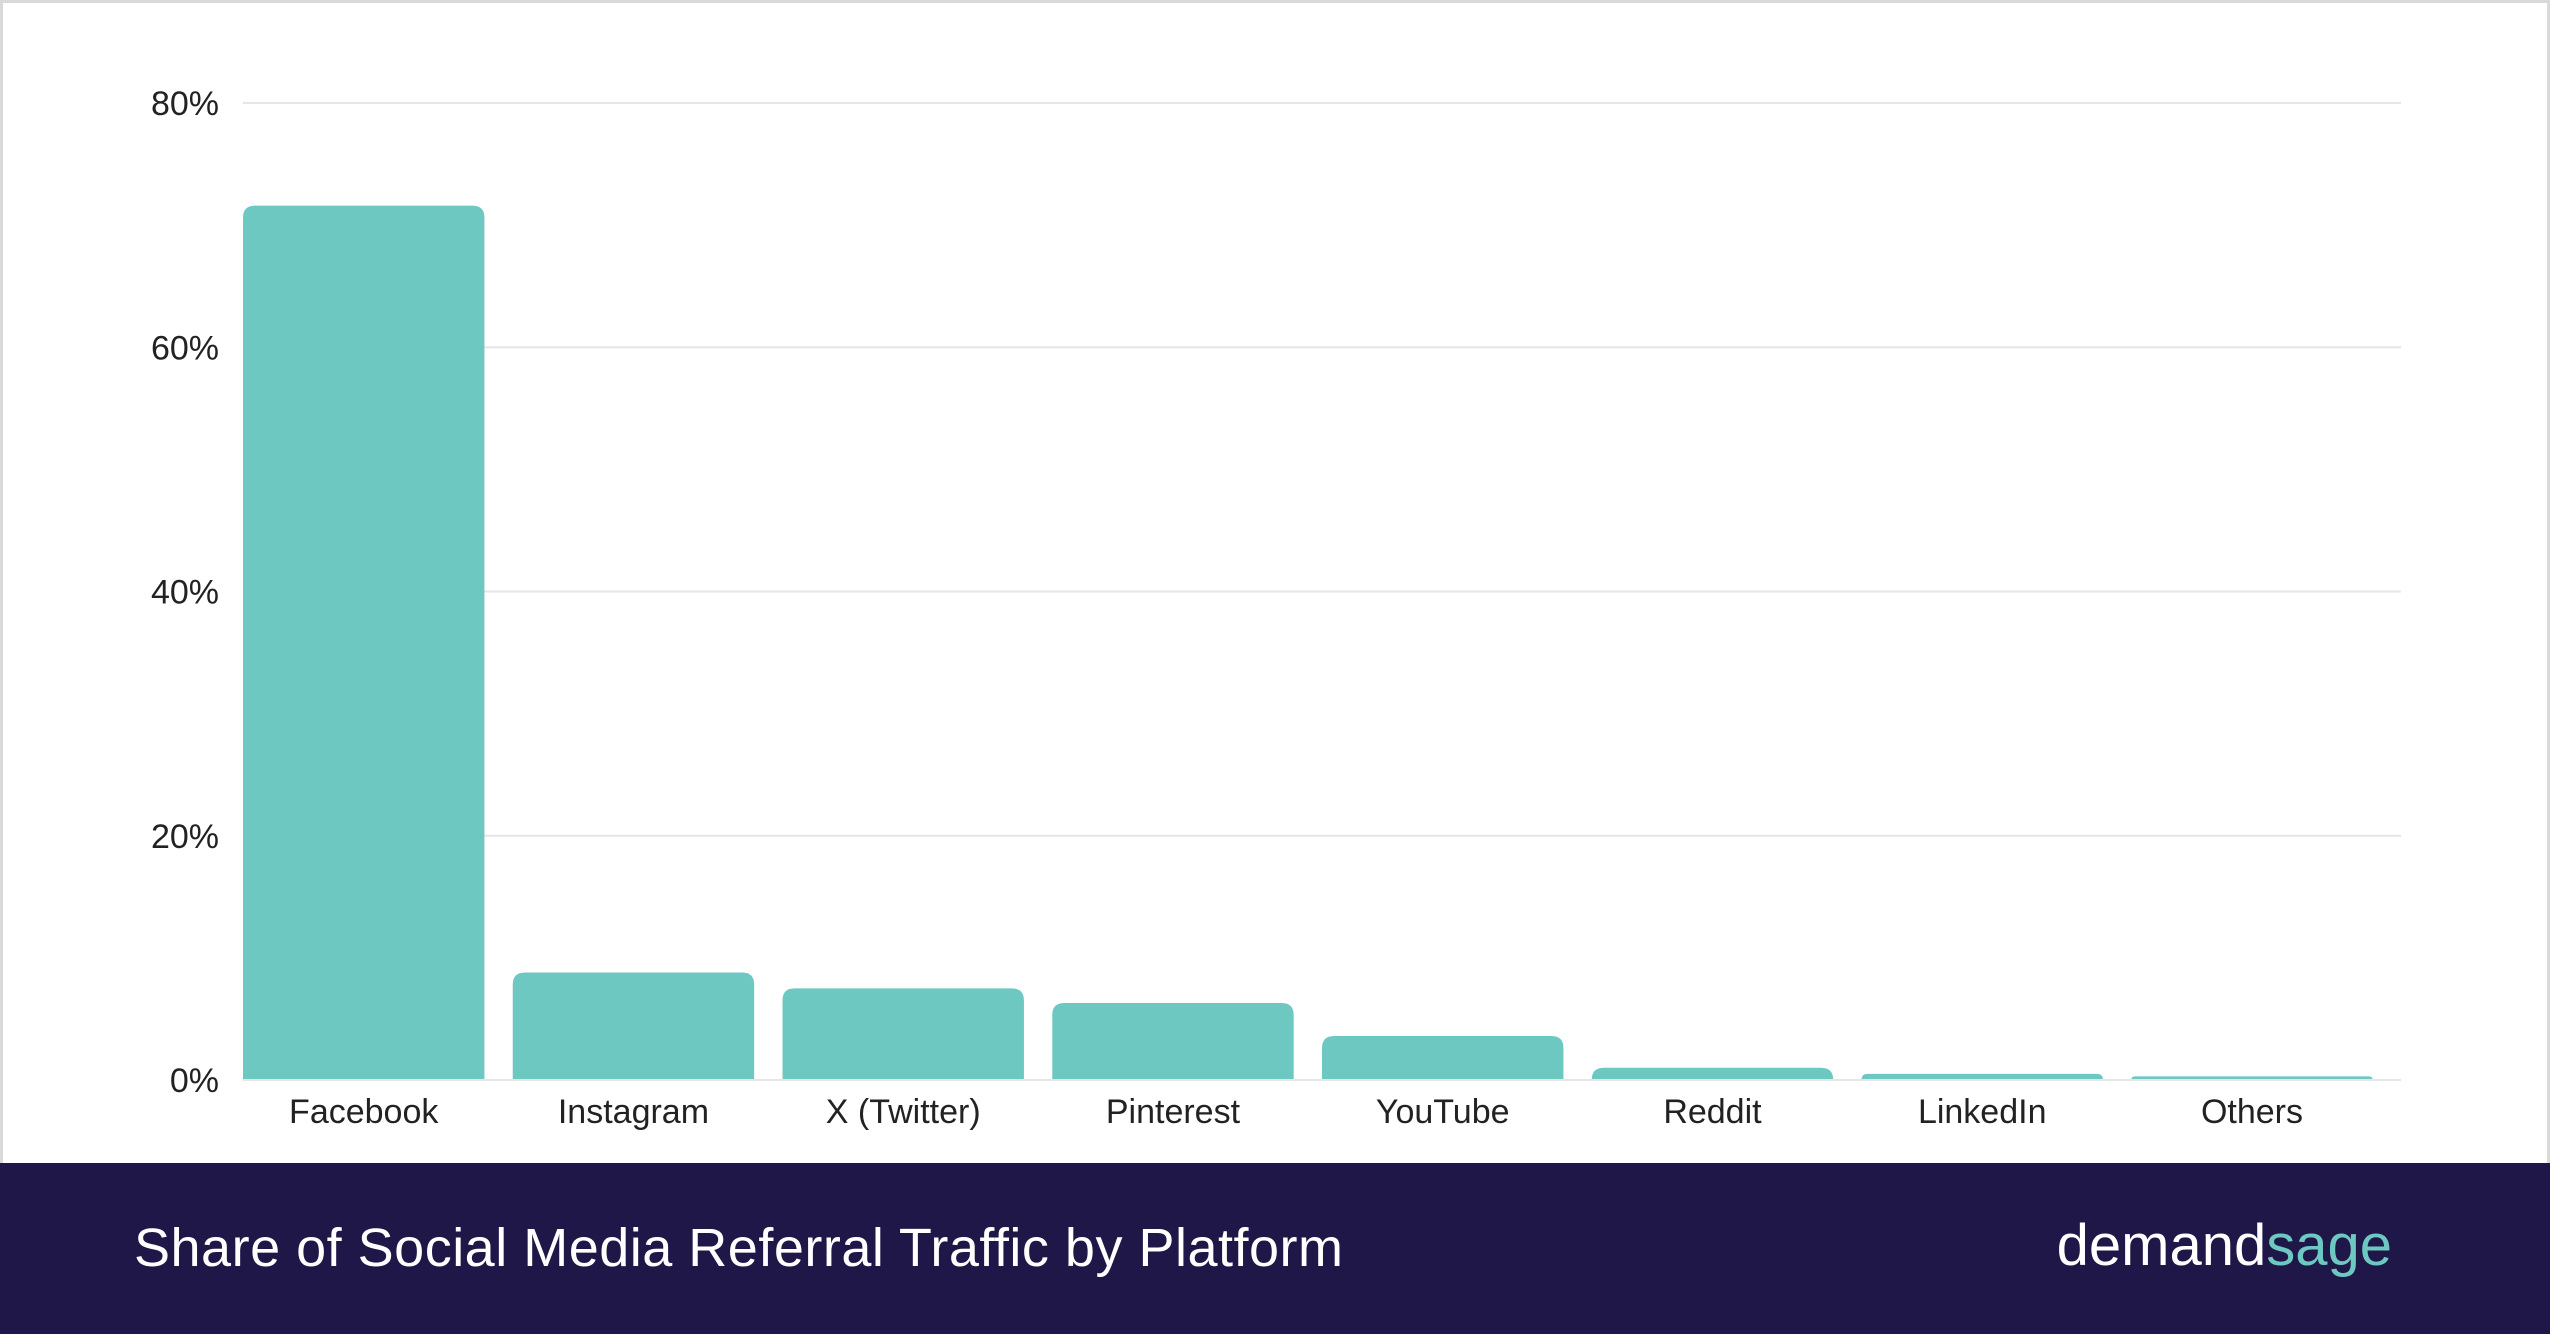  Describe the element at coordinates (1173, 1041) in the screenshot. I see `bar-pinterest` at that location.